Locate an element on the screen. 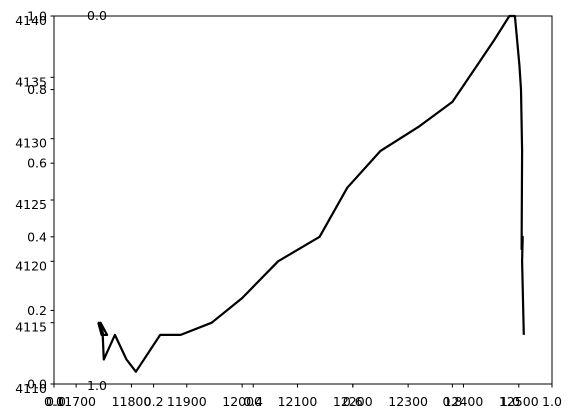 This screenshot has height=418, width=571. overlay-y-tick-label: 0.2 is located at coordinates (37, 310).